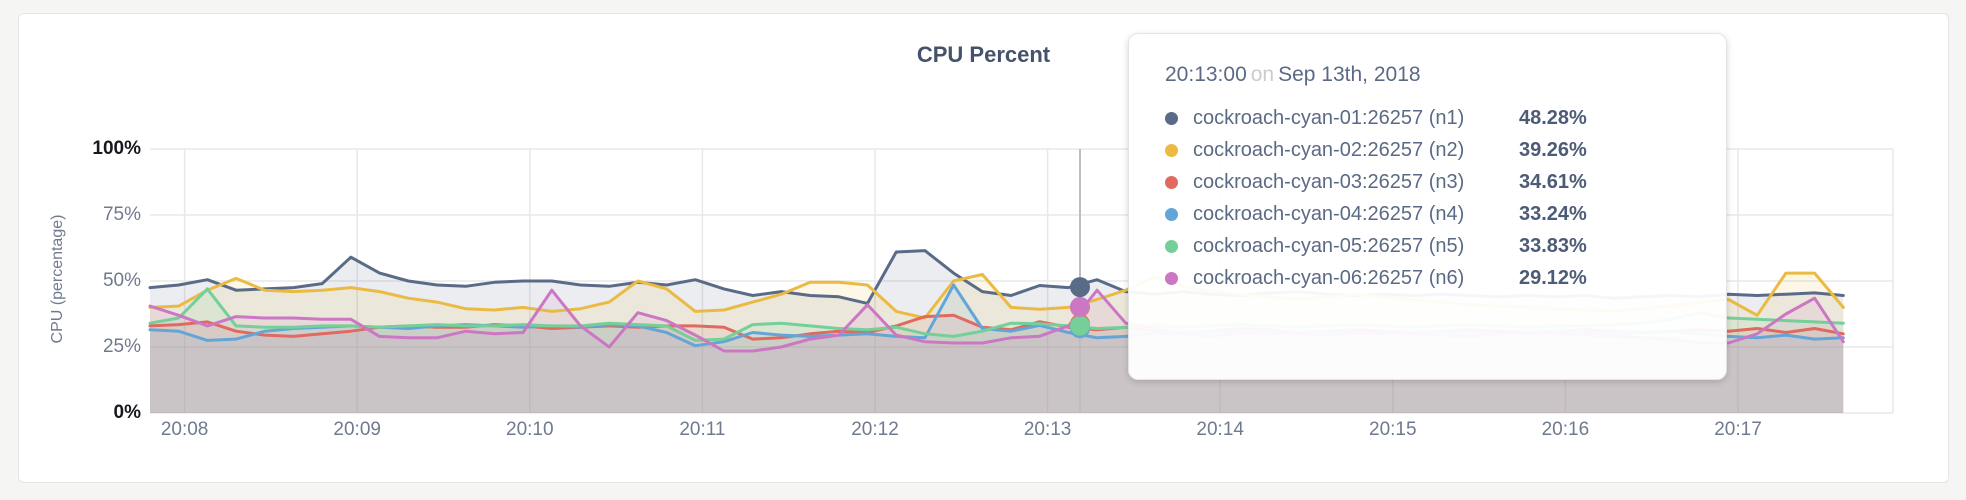 This screenshot has width=1966, height=500. I want to click on tooltip-row-n6: cockroach-cyan-06:26257 (n6) 29.12%, so click(1427, 278).